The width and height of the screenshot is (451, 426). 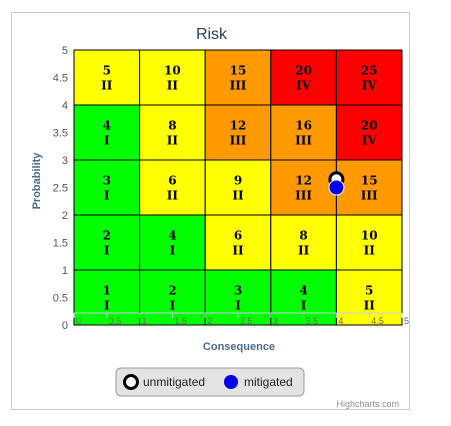 I want to click on x-tick-label: 1, so click(x=144, y=321).